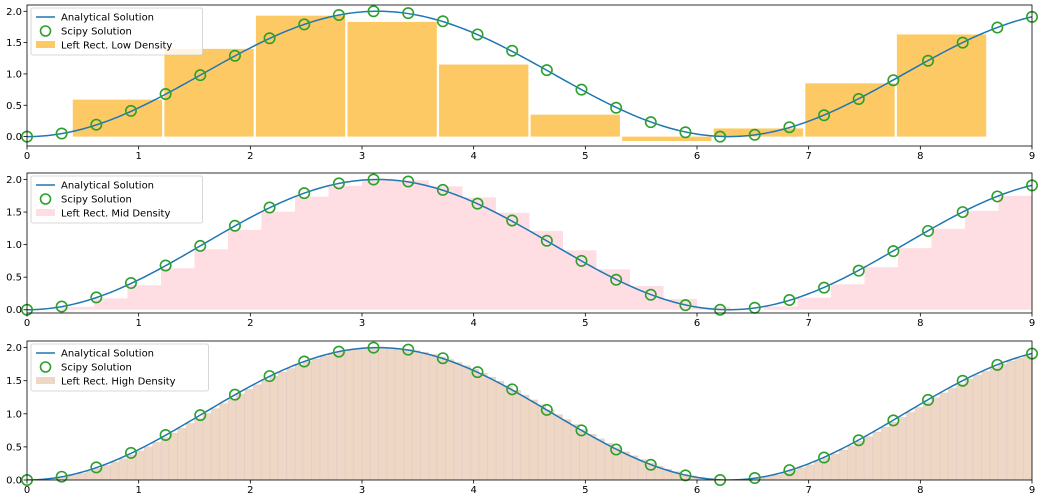 Image resolution: width=1040 pixels, height=500 pixels. What do you see at coordinates (585, 156) in the screenshot?
I see `x-tick-label: 5` at bounding box center [585, 156].